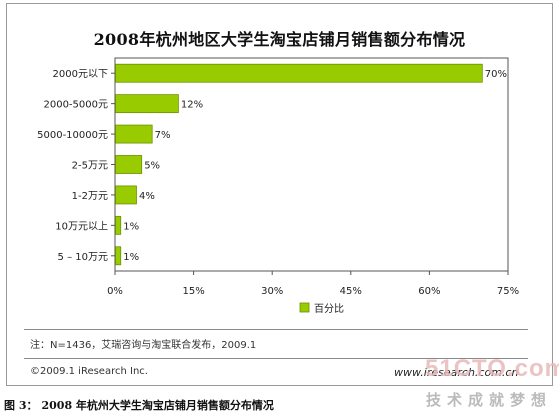 This screenshot has height=417, width=559. Describe the element at coordinates (143, 345) in the screenshot. I see `source-note: 注：N=1436，艾瑞咨询与淘宝联合发布，2009.1` at that location.